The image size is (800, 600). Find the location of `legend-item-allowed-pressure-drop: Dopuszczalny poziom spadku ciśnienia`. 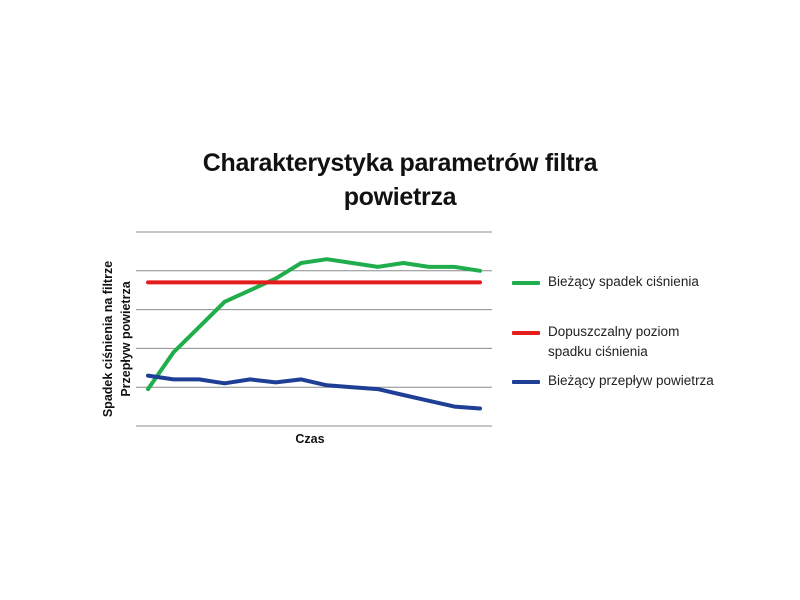

legend-item-allowed-pressure-drop: Dopuszczalny poziom spadku ciśnienia is located at coordinates (615, 342).